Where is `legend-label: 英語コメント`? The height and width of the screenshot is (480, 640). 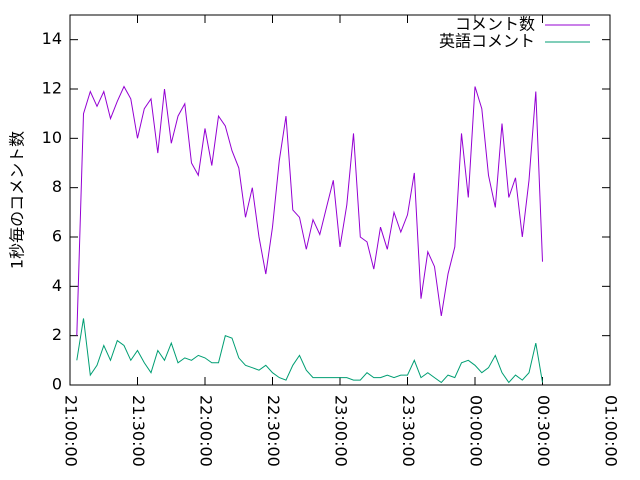 legend-label: 英語コメント is located at coordinates (487, 41).